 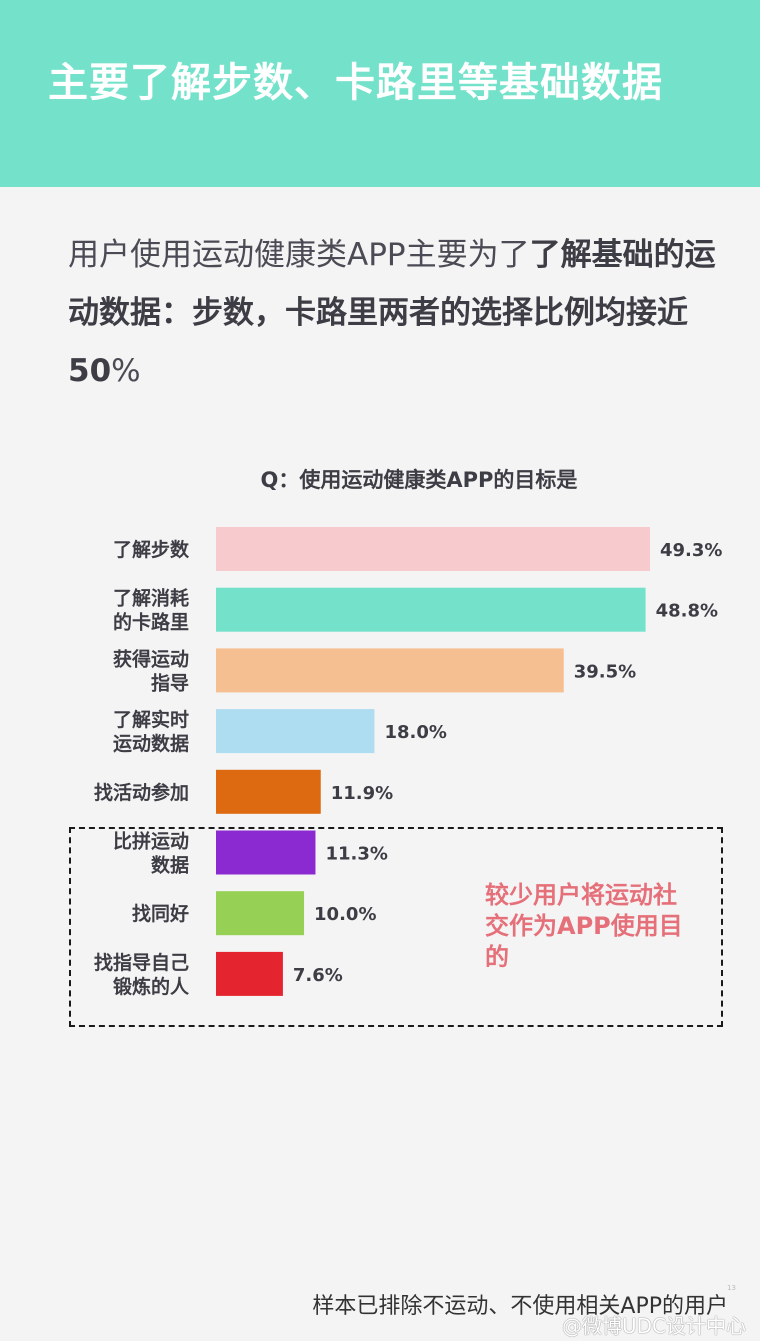 What do you see at coordinates (141, 962) in the screenshot?
I see `category-label-7-0: 找指导自己` at bounding box center [141, 962].